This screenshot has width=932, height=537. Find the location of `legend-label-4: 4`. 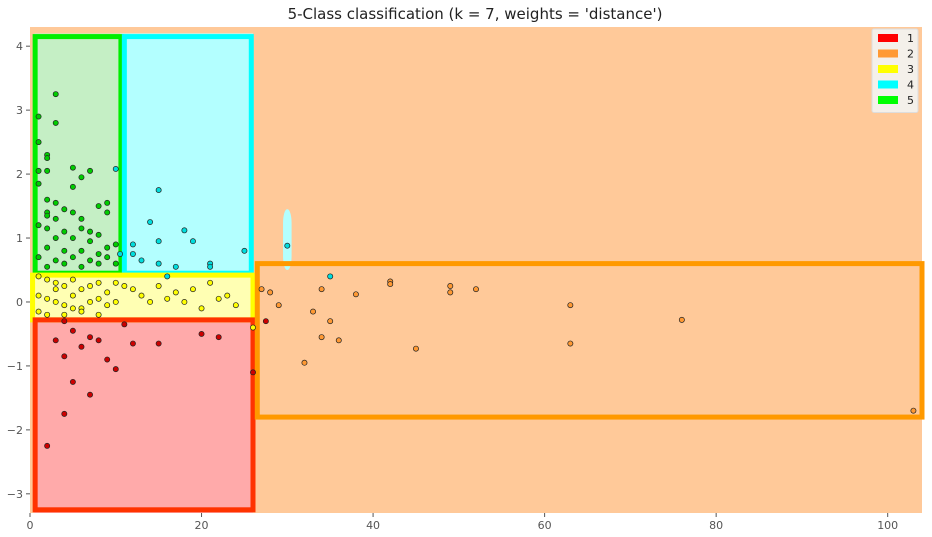

legend-label-4: 4 is located at coordinates (910, 85).